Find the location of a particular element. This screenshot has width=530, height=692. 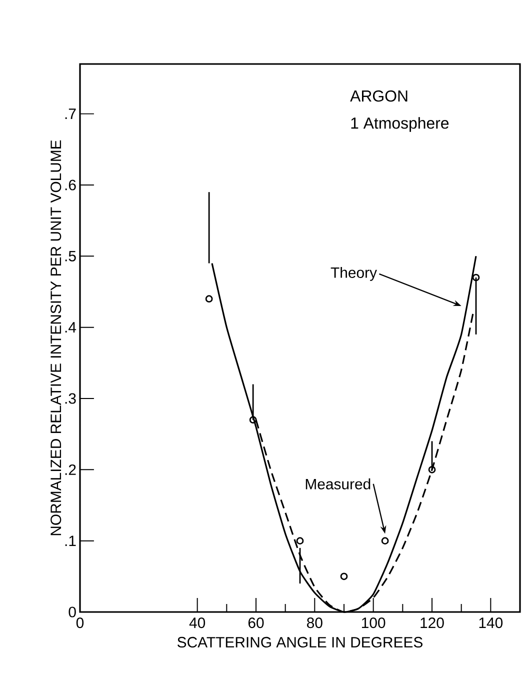

y-tick-label: .4 is located at coordinates (70, 327).